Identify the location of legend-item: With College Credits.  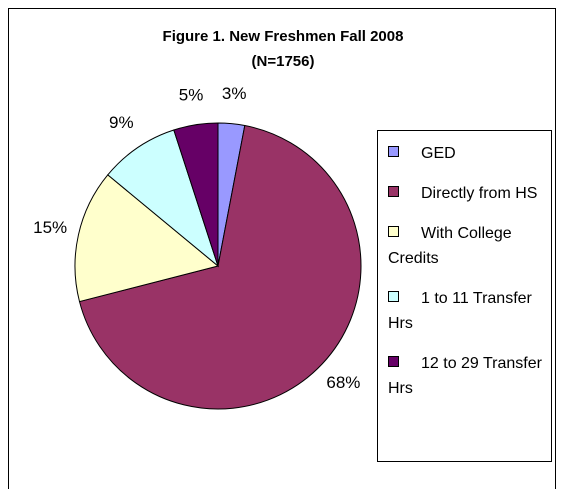
(469, 246).